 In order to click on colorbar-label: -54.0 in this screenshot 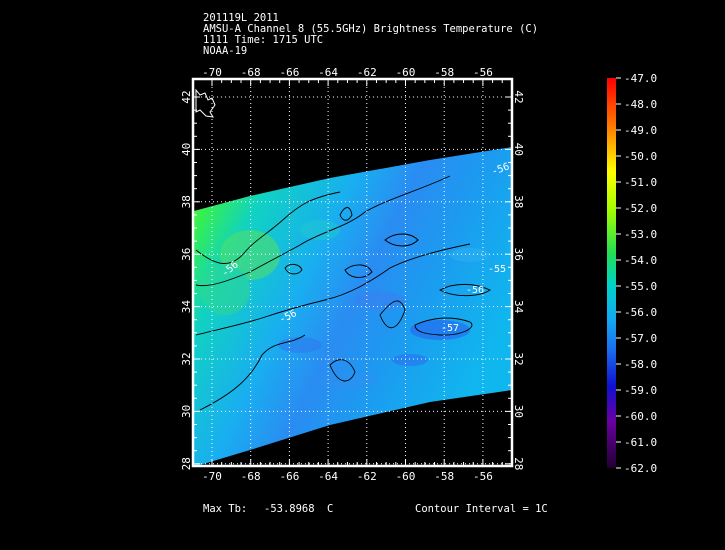, I will do `click(640, 260)`.